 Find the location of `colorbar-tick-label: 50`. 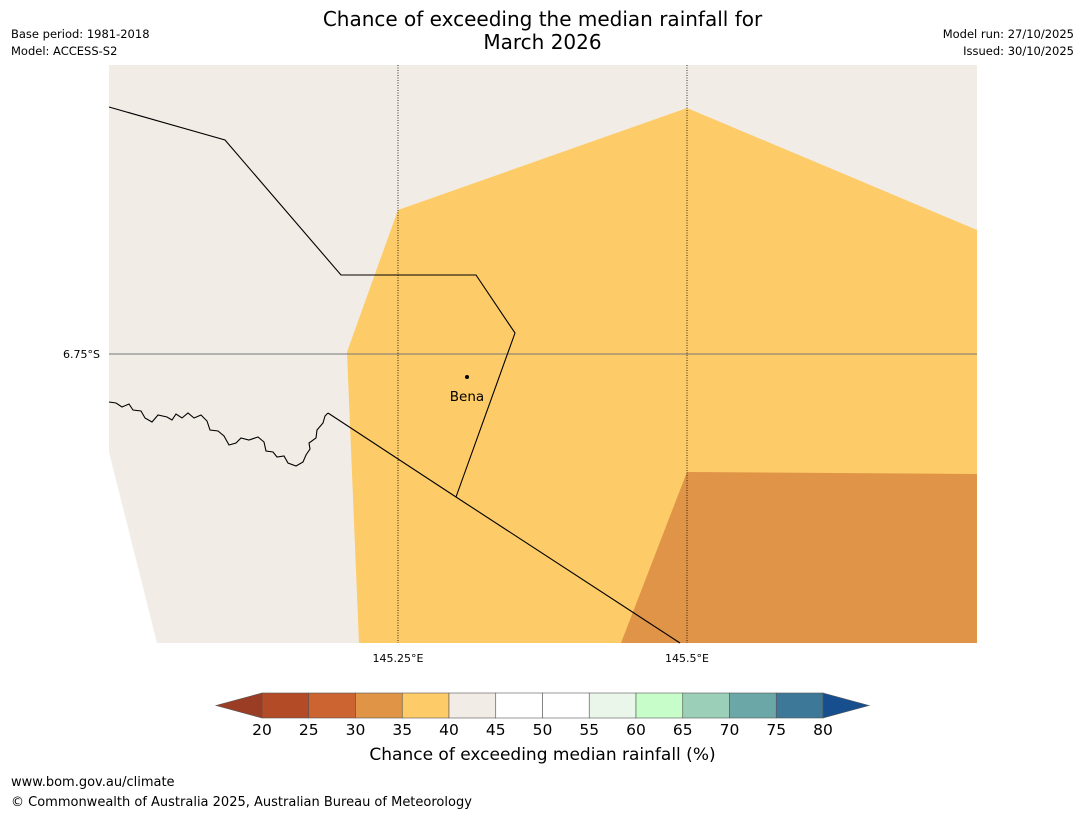

colorbar-tick-label: 50 is located at coordinates (543, 730).